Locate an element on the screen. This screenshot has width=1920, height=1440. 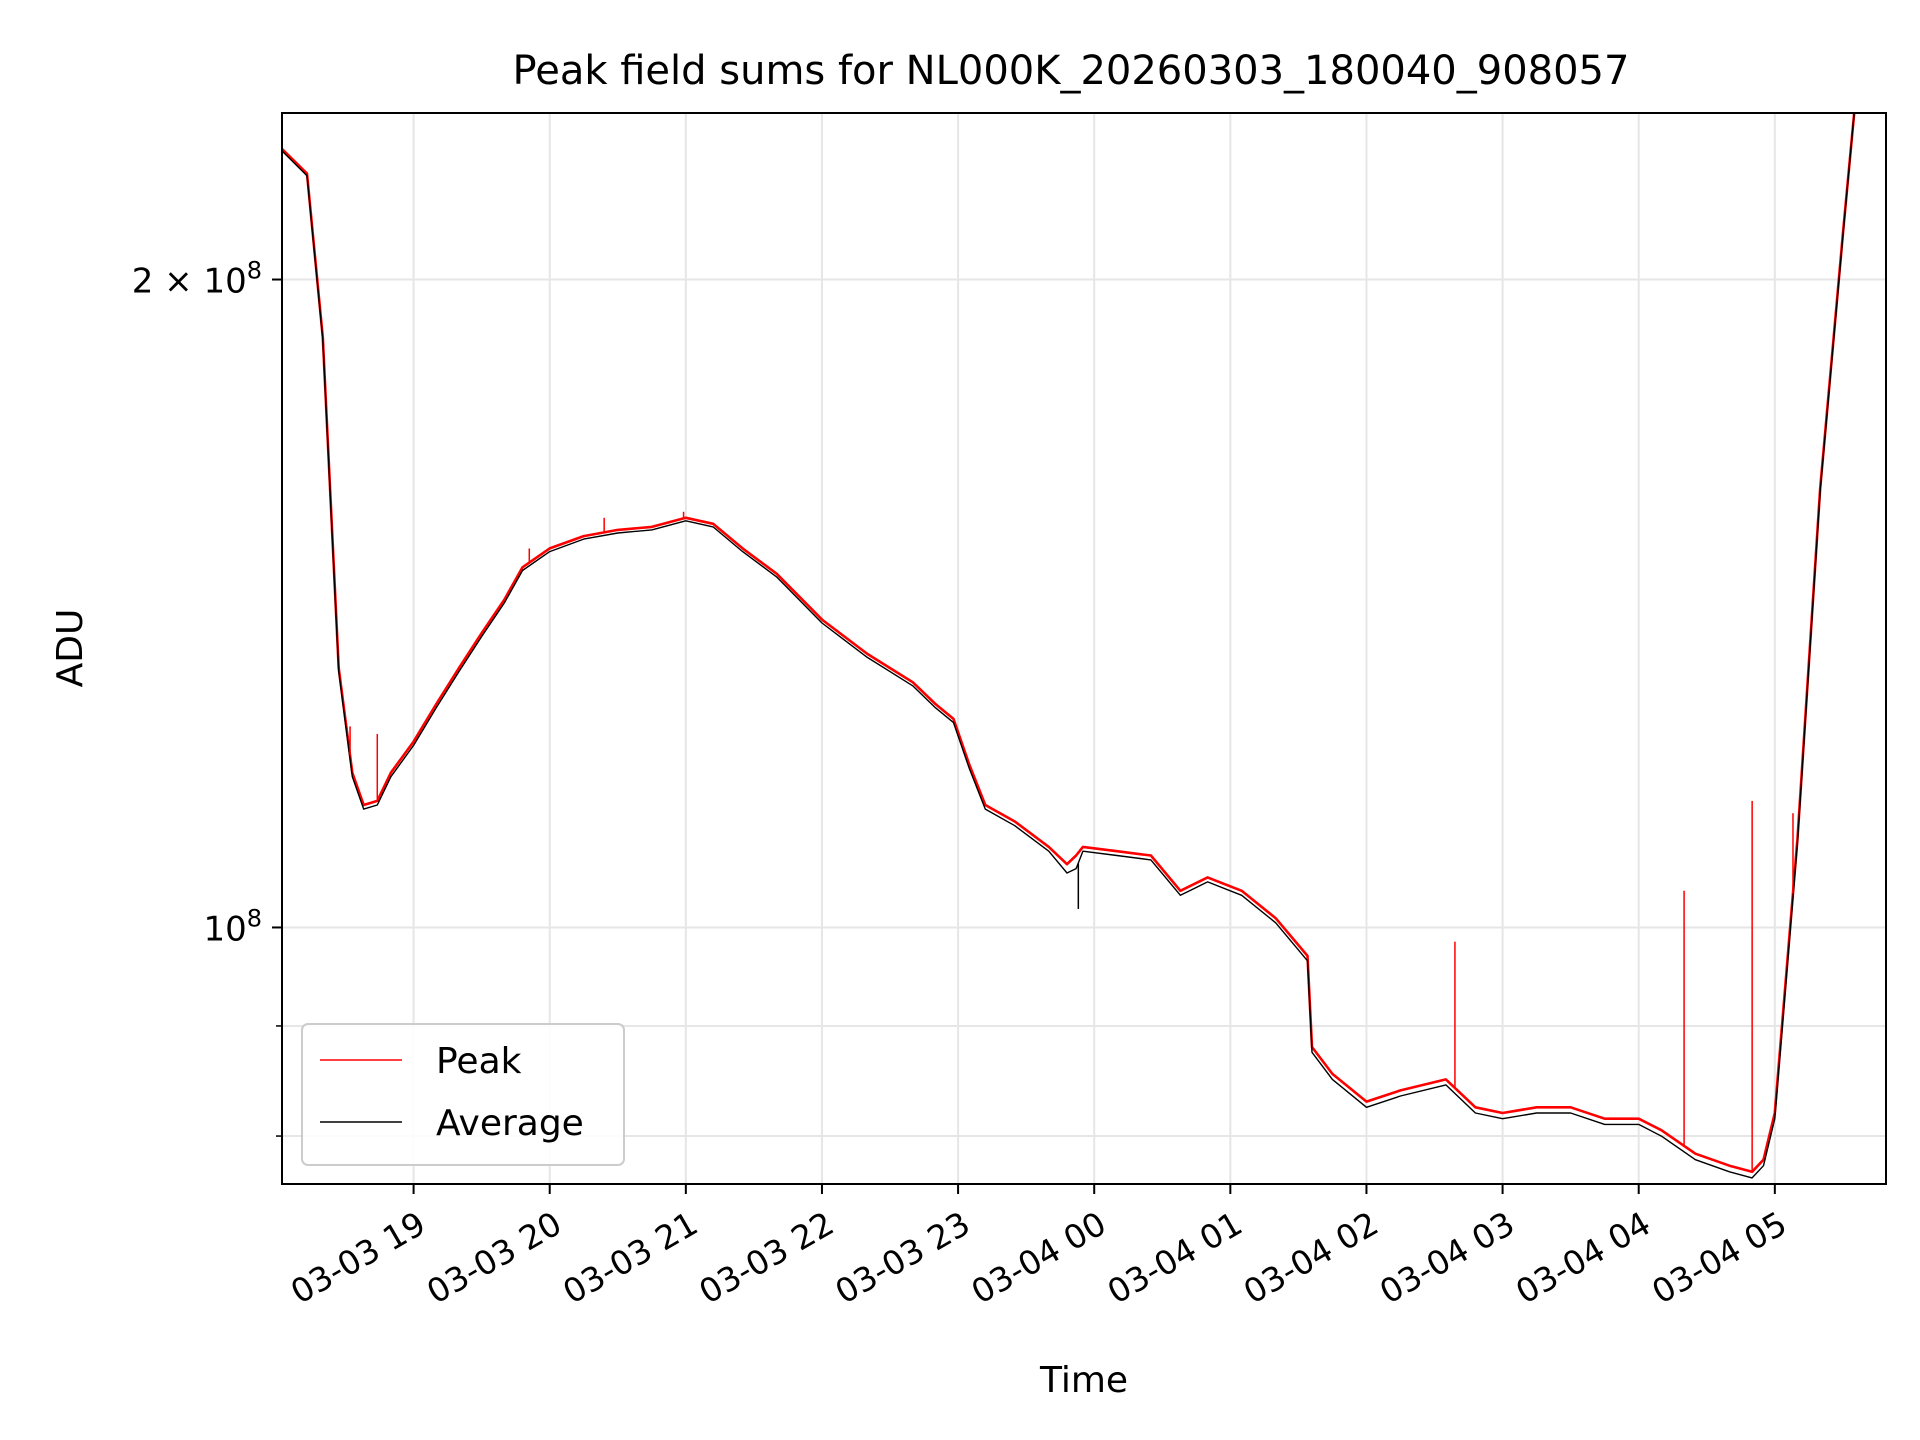
y-tick-label: 2 × 108 is located at coordinates (197, 279).